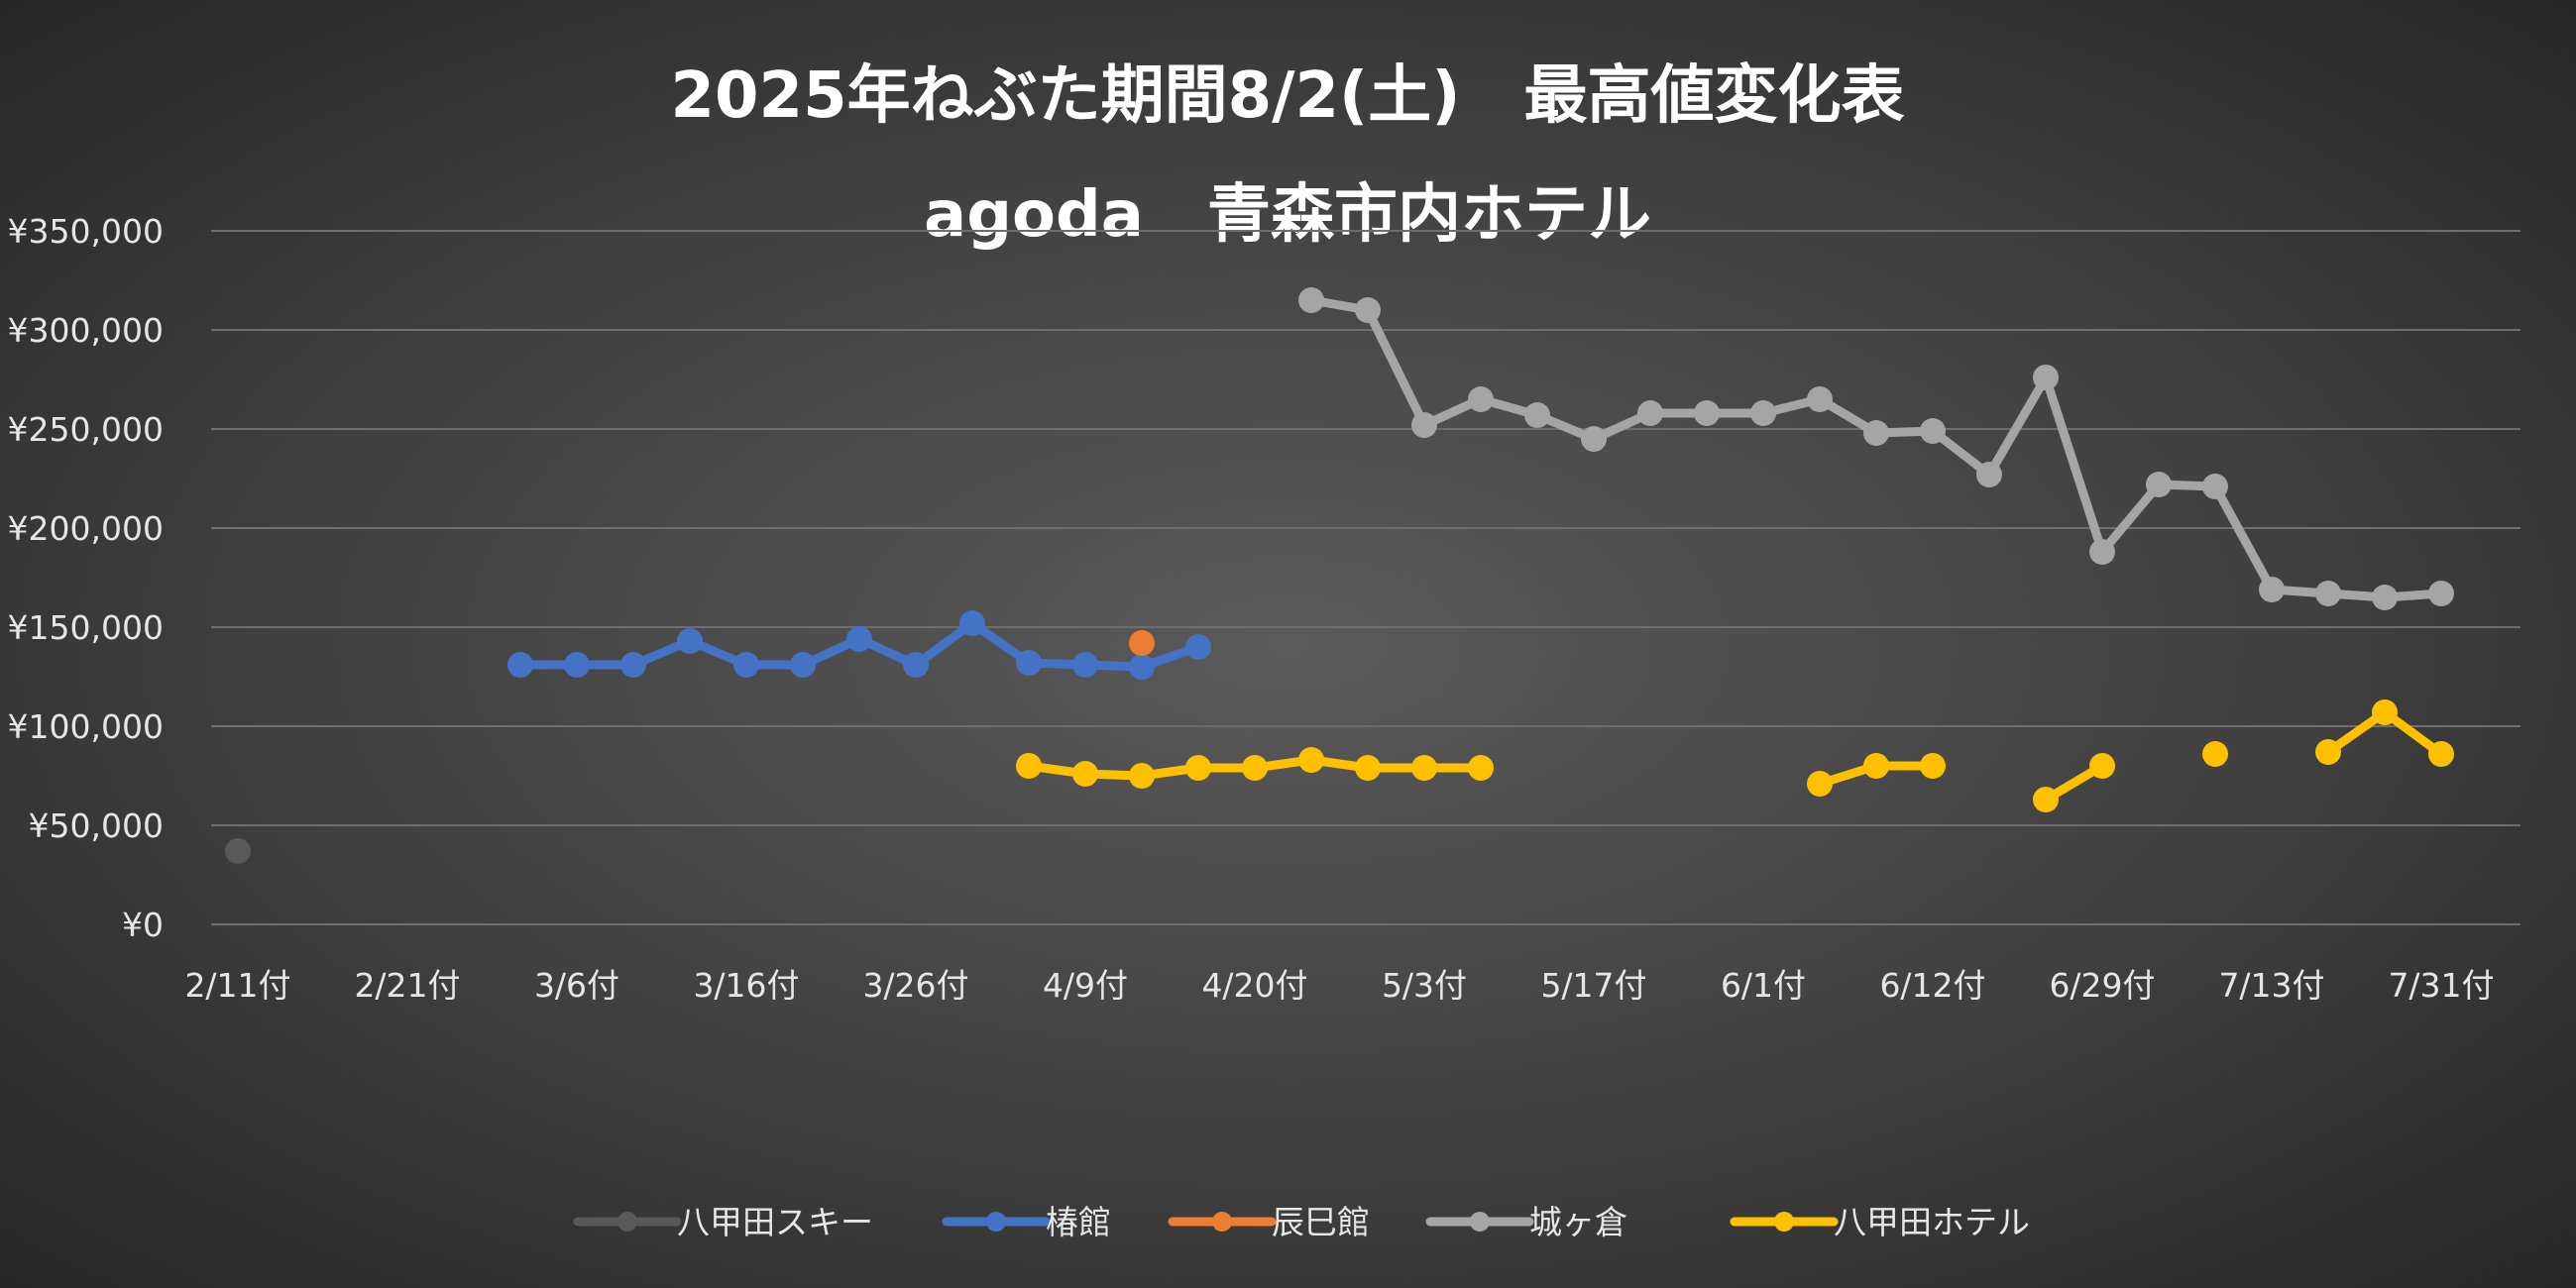 Image resolution: width=2576 pixels, height=1288 pixels. Describe the element at coordinates (1932, 1222) in the screenshot. I see `legend-label: 八甲田ホテル` at that location.